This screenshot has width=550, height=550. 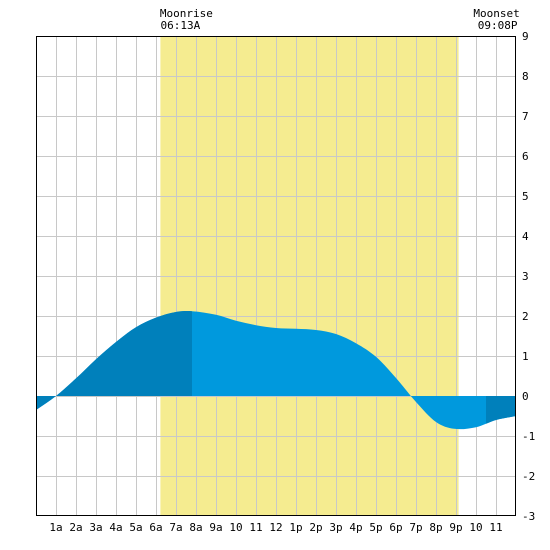 I want to click on x-tick-label: 7p, so click(x=415, y=527).